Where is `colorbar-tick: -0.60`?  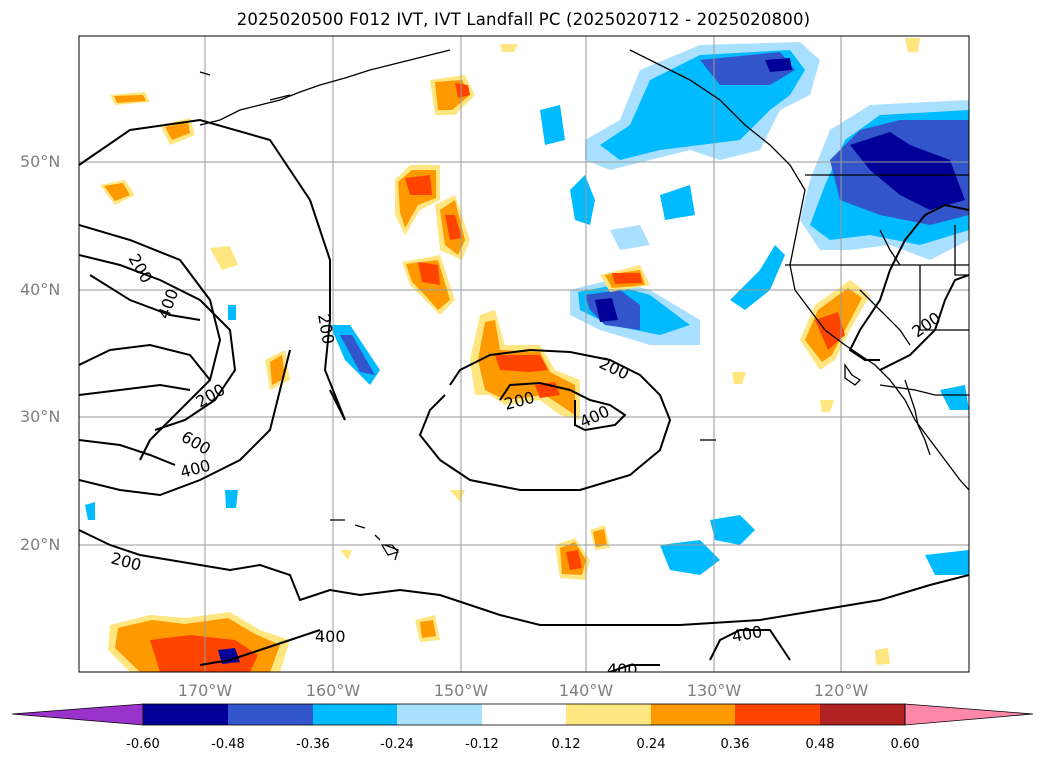 colorbar-tick: -0.60 is located at coordinates (143, 744).